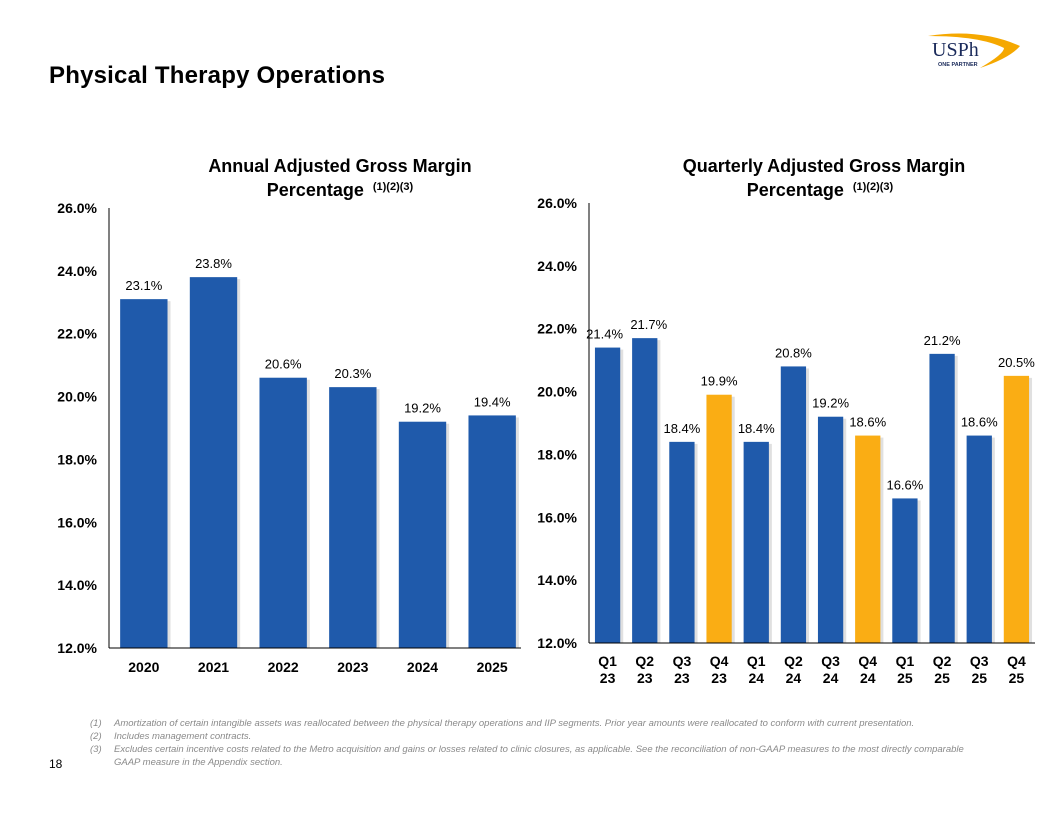 This screenshot has width=1056, height=816. I want to click on annual-data-label: 19.4%, so click(492, 401).